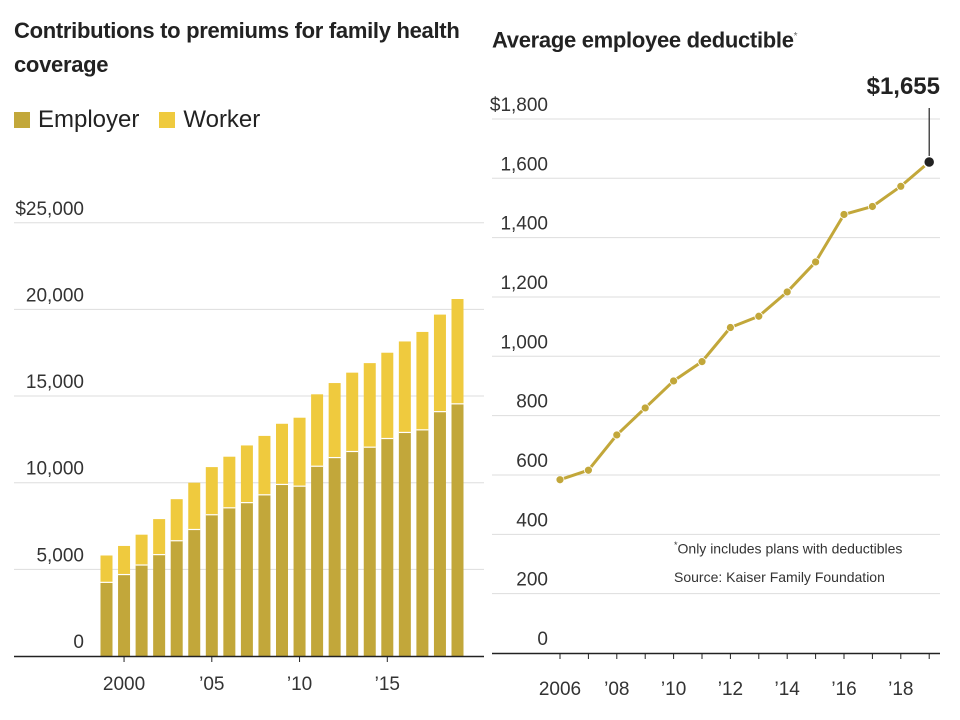  What do you see at coordinates (524, 342) in the screenshot?
I see `right-y-tick-label: 1,000` at bounding box center [524, 342].